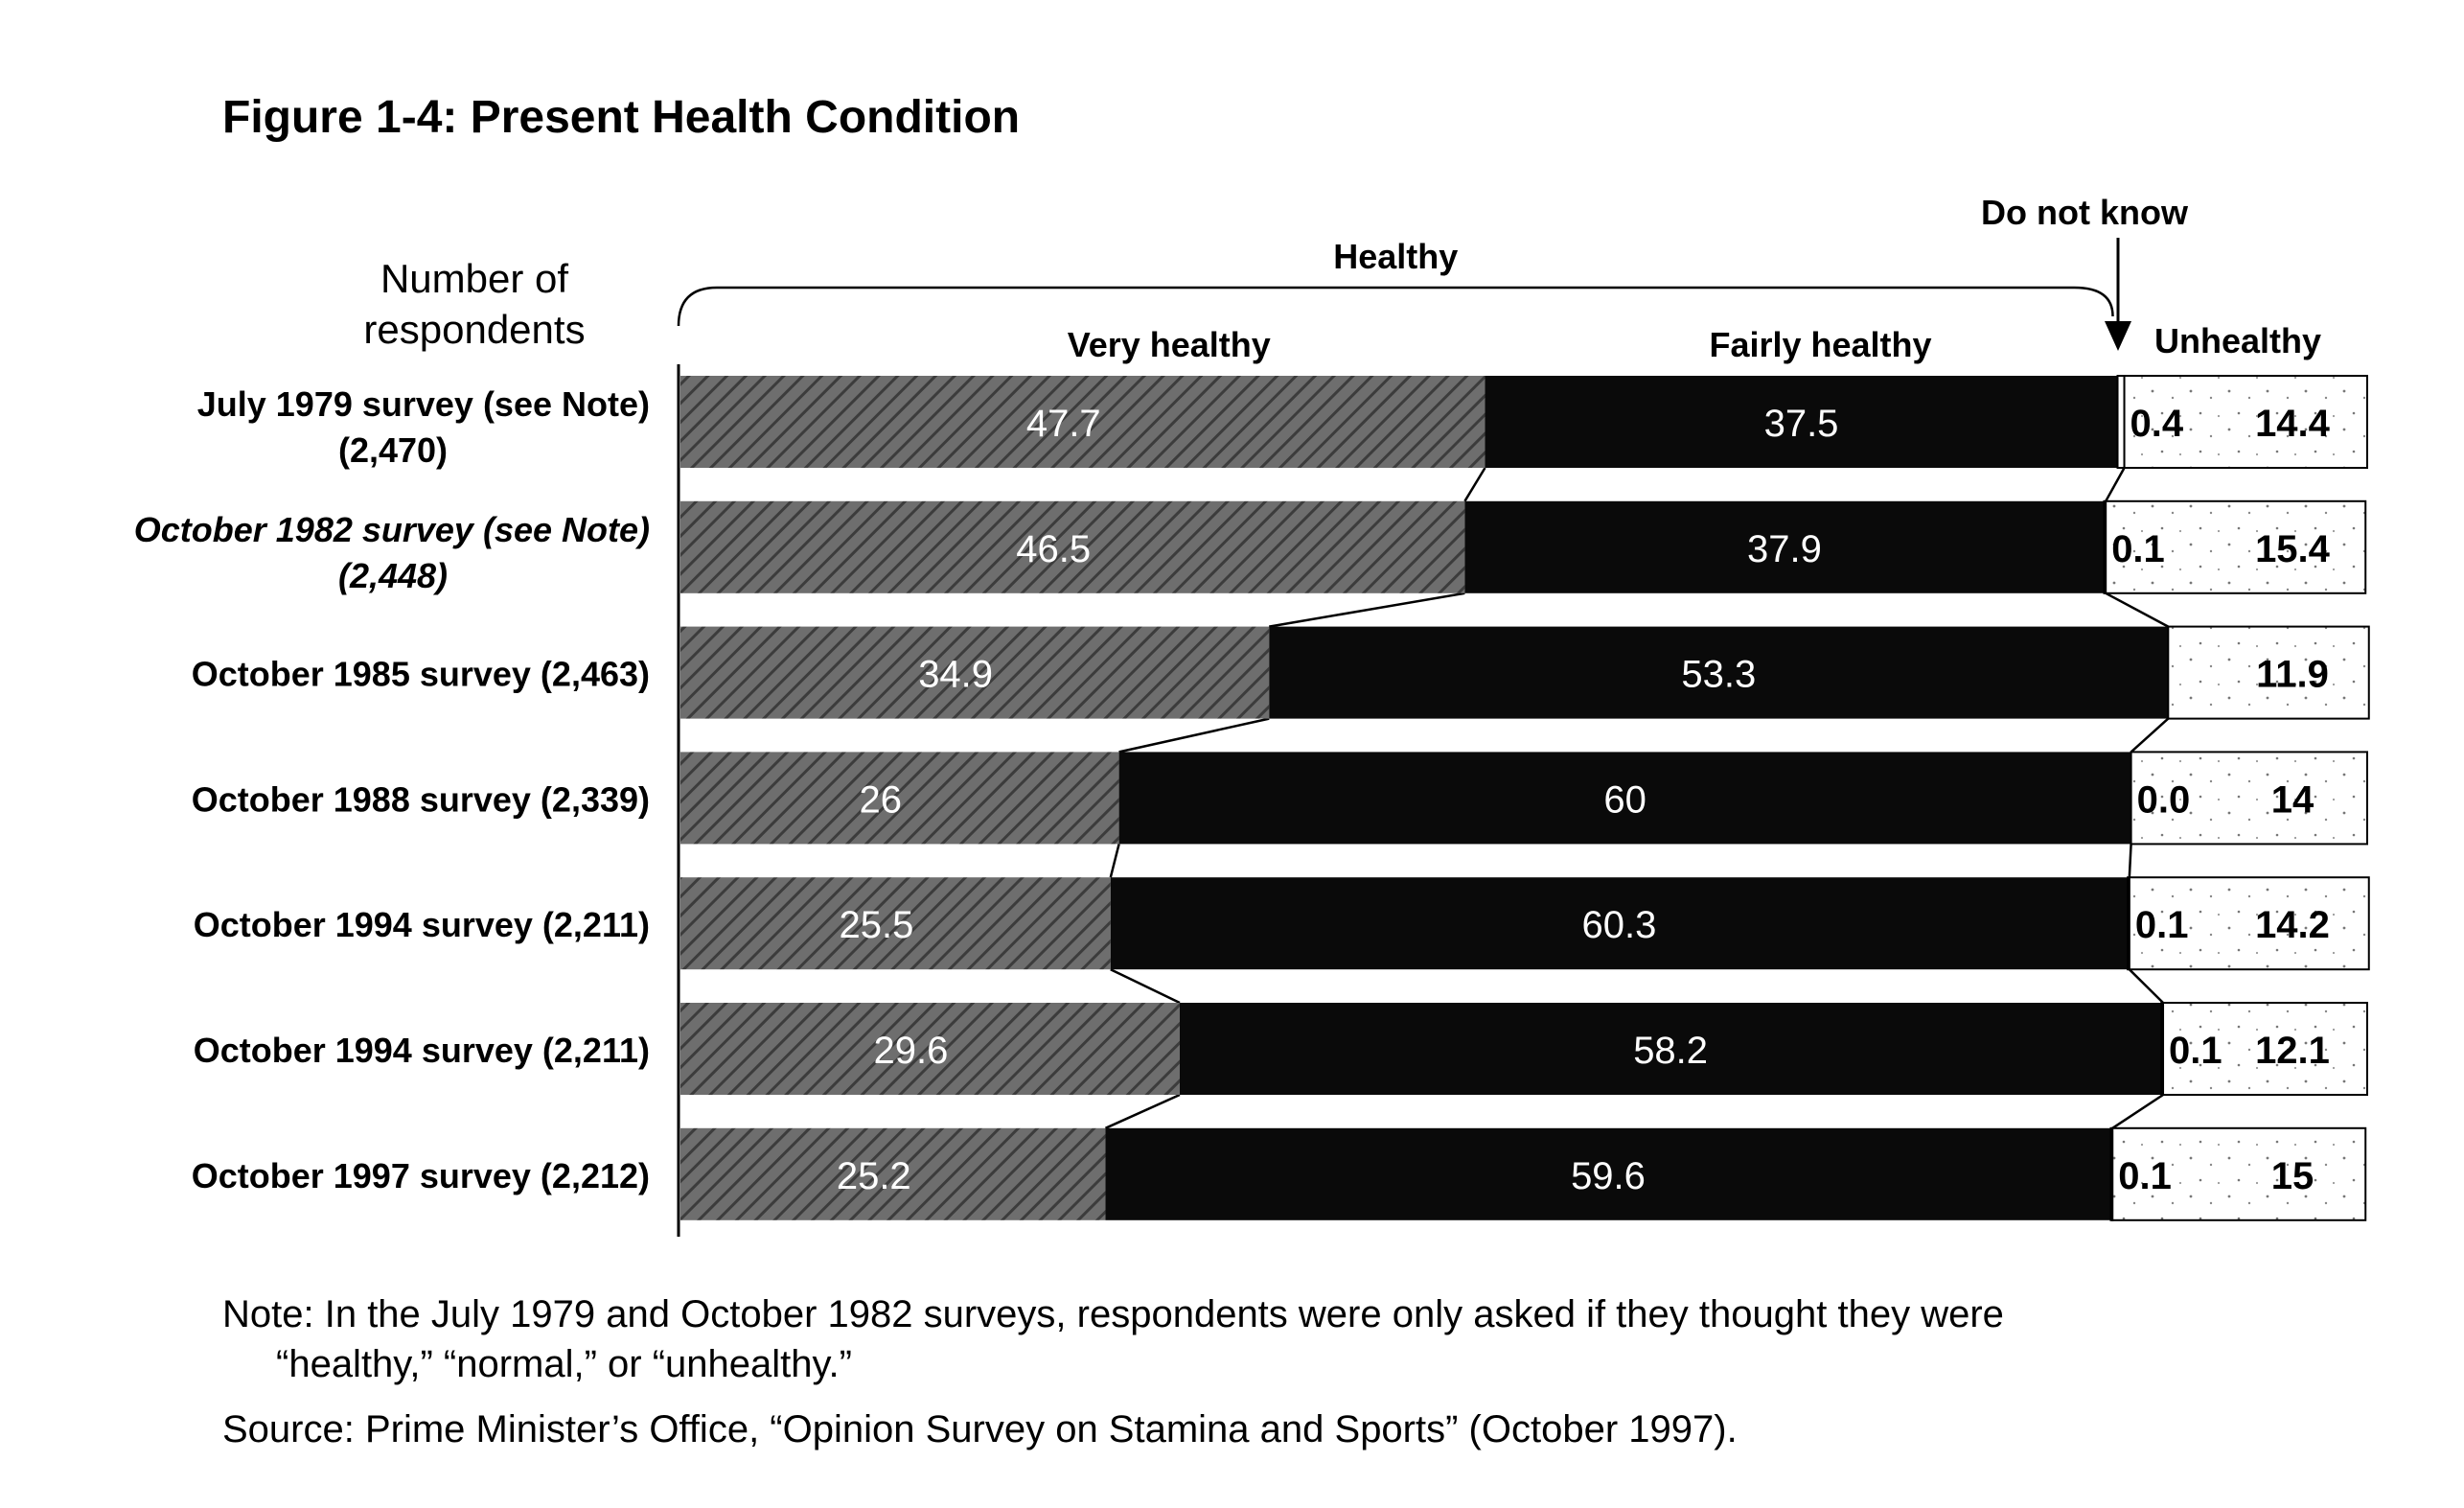  I want to click on value-label: 12.1, so click(2292, 1051).